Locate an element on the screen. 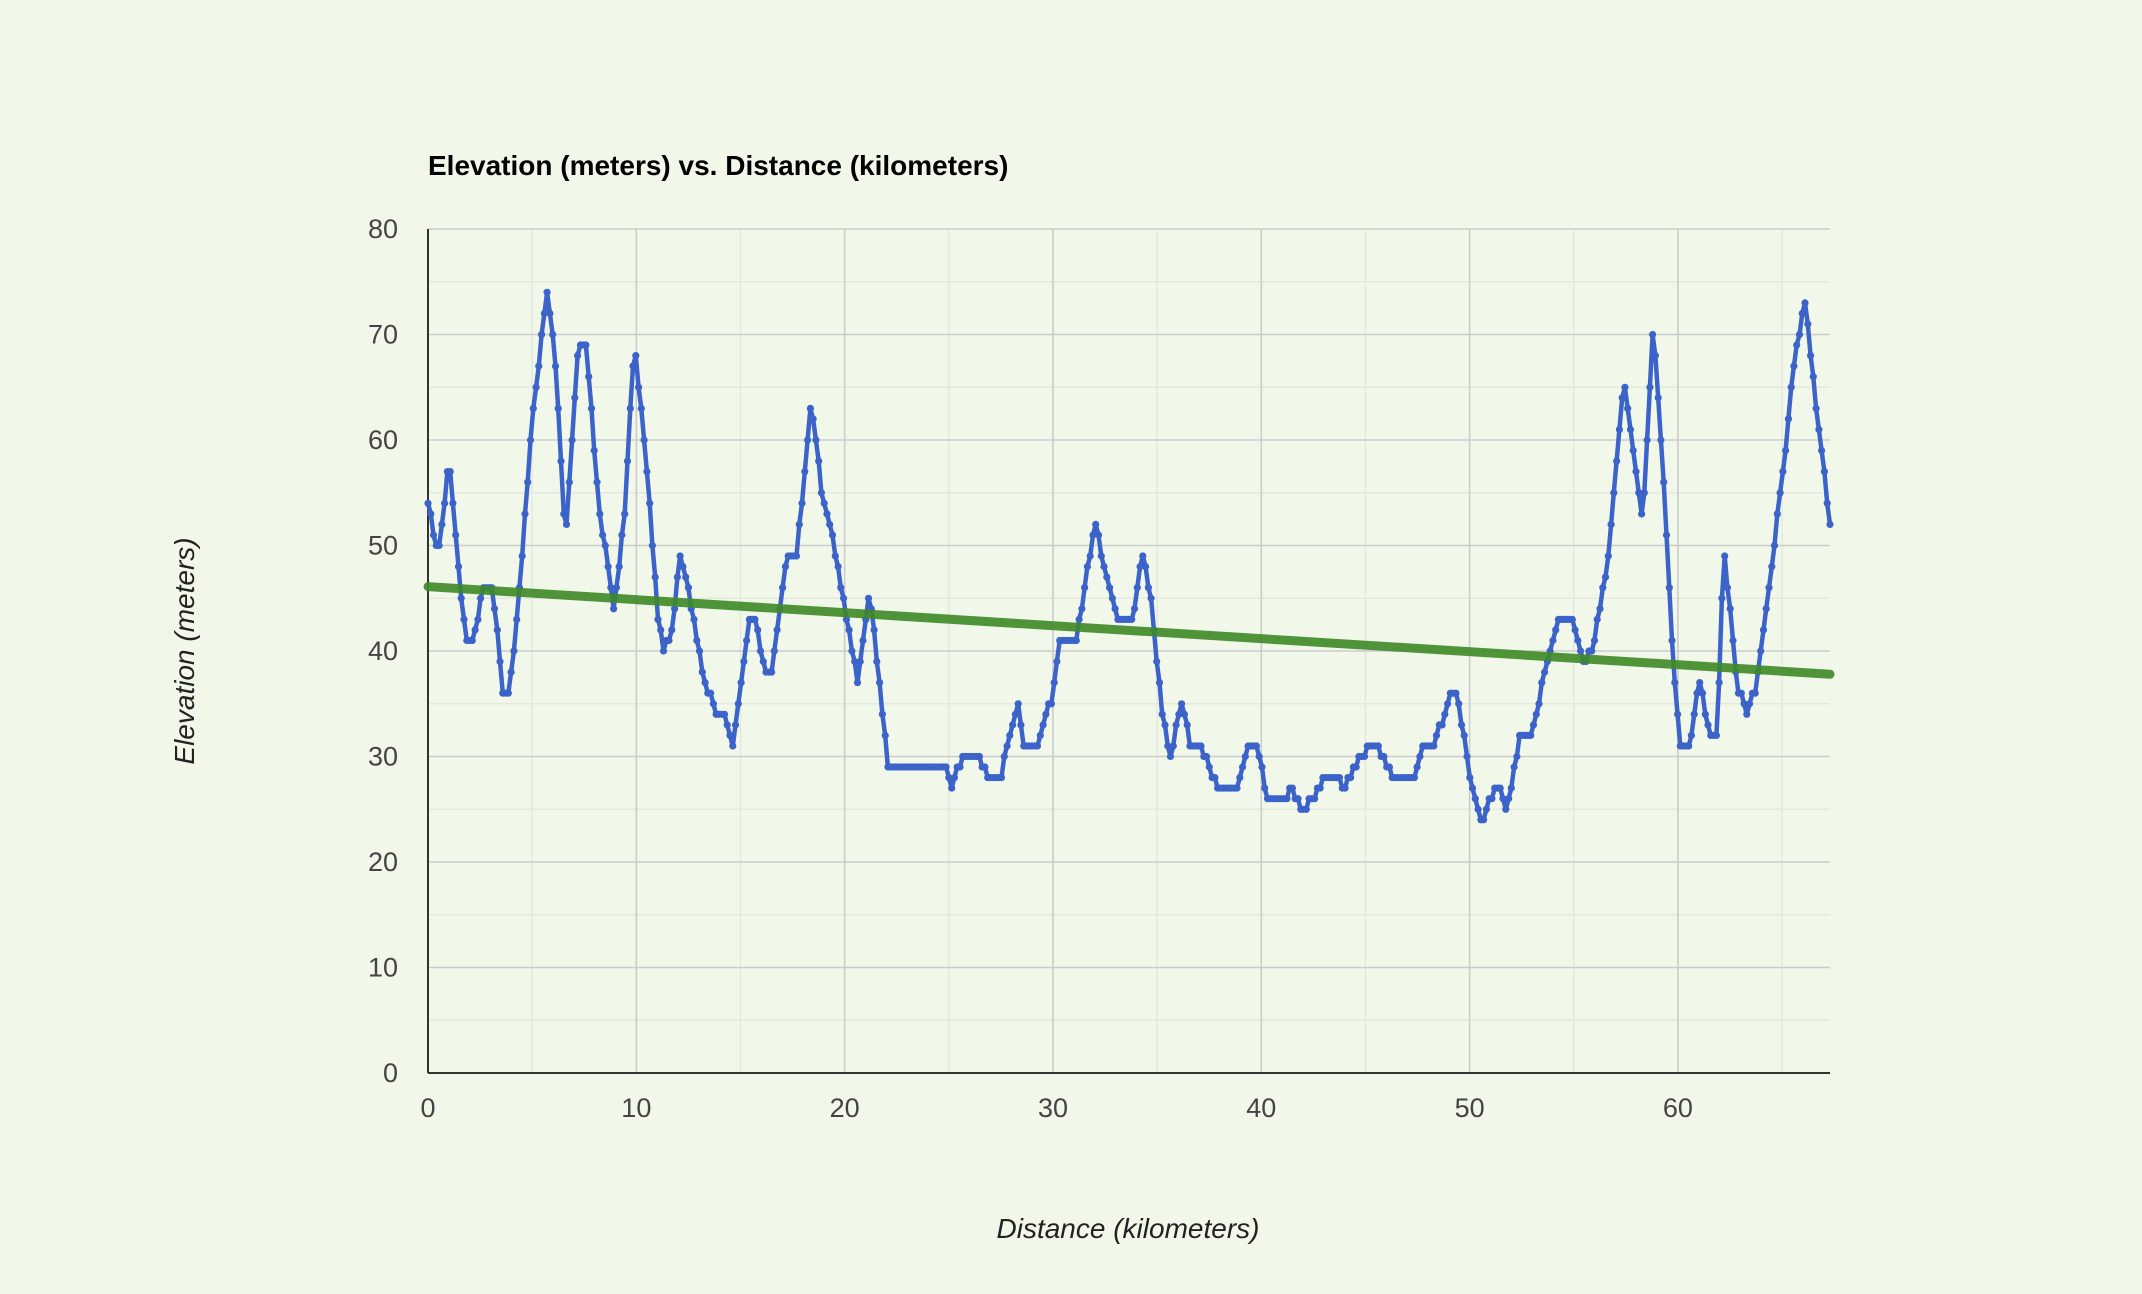 This screenshot has width=2142, height=1294. x-tick-label: 0 is located at coordinates (427, 1108).